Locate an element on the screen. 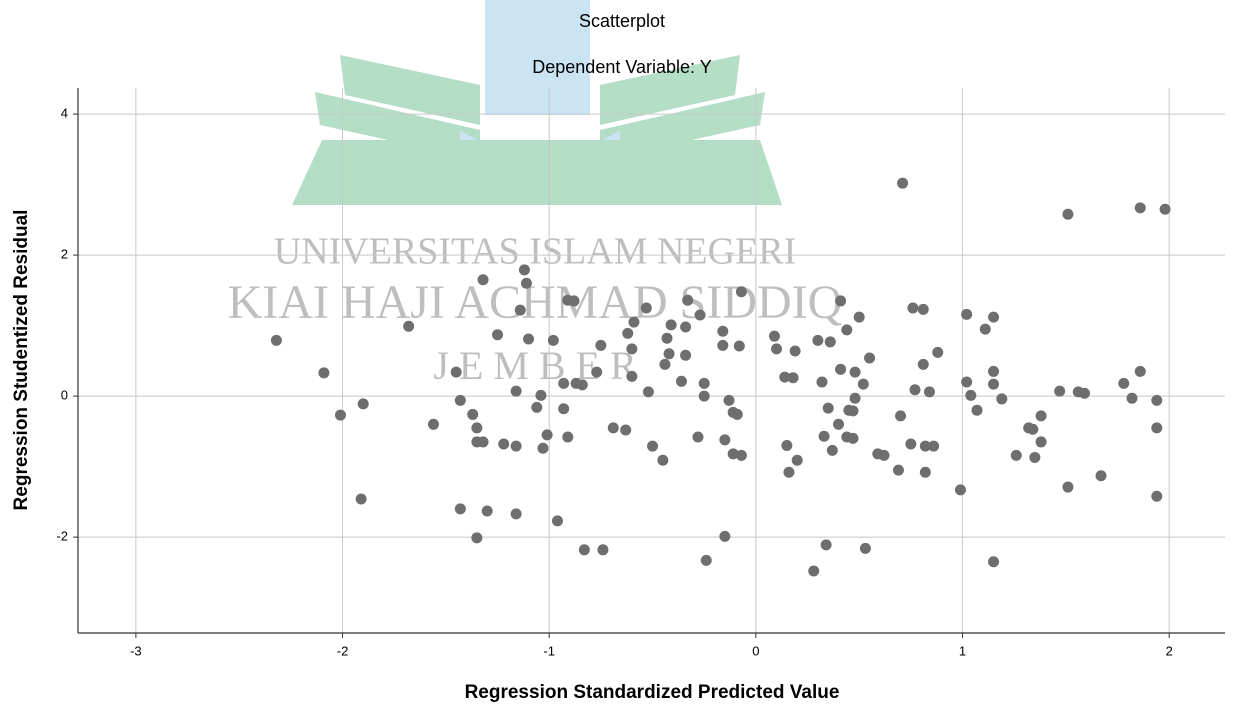  y-tick-label: 2 is located at coordinates (64, 254).